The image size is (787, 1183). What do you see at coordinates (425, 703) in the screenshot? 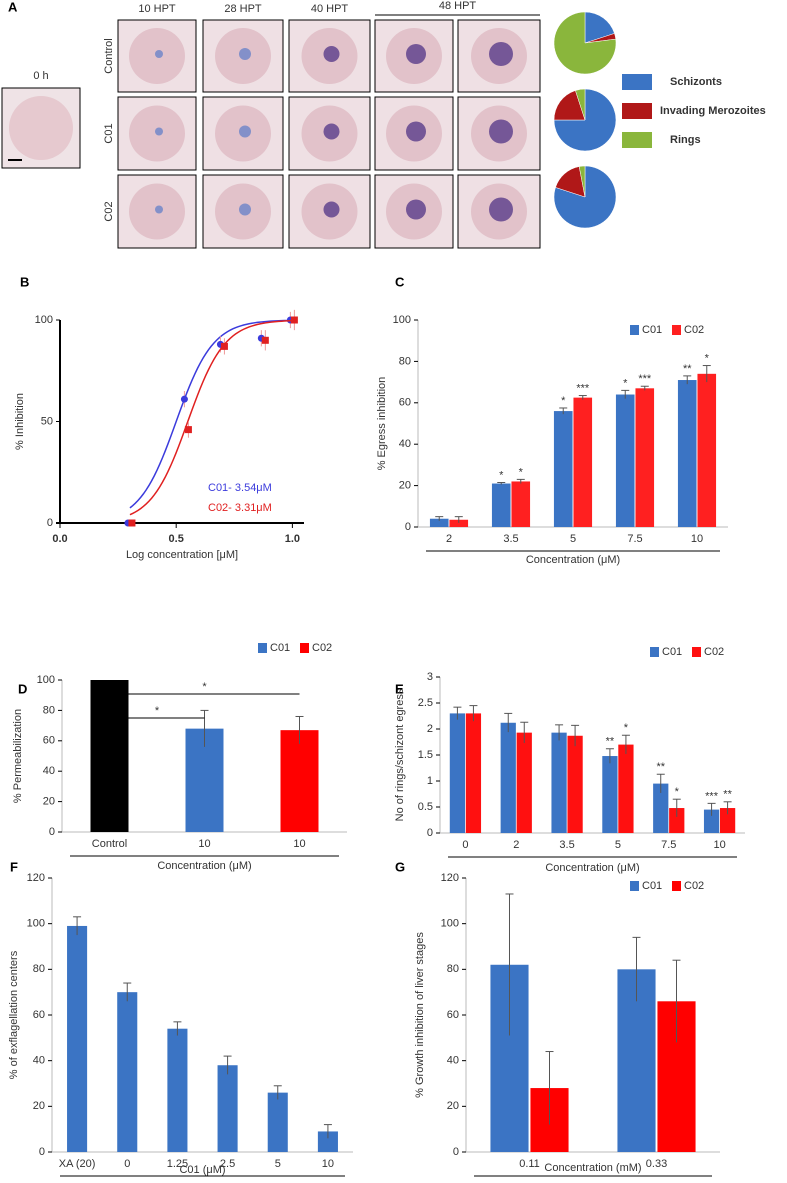
I see `y-tick-label: 2.5` at bounding box center [425, 703].